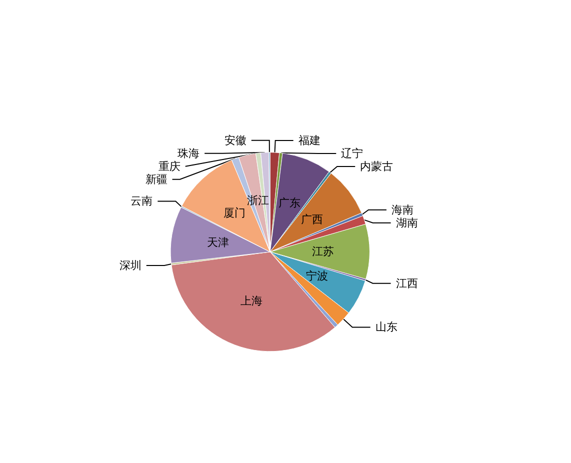  What do you see at coordinates (218, 243) in the screenshot?
I see `slice-label: 天津` at bounding box center [218, 243].